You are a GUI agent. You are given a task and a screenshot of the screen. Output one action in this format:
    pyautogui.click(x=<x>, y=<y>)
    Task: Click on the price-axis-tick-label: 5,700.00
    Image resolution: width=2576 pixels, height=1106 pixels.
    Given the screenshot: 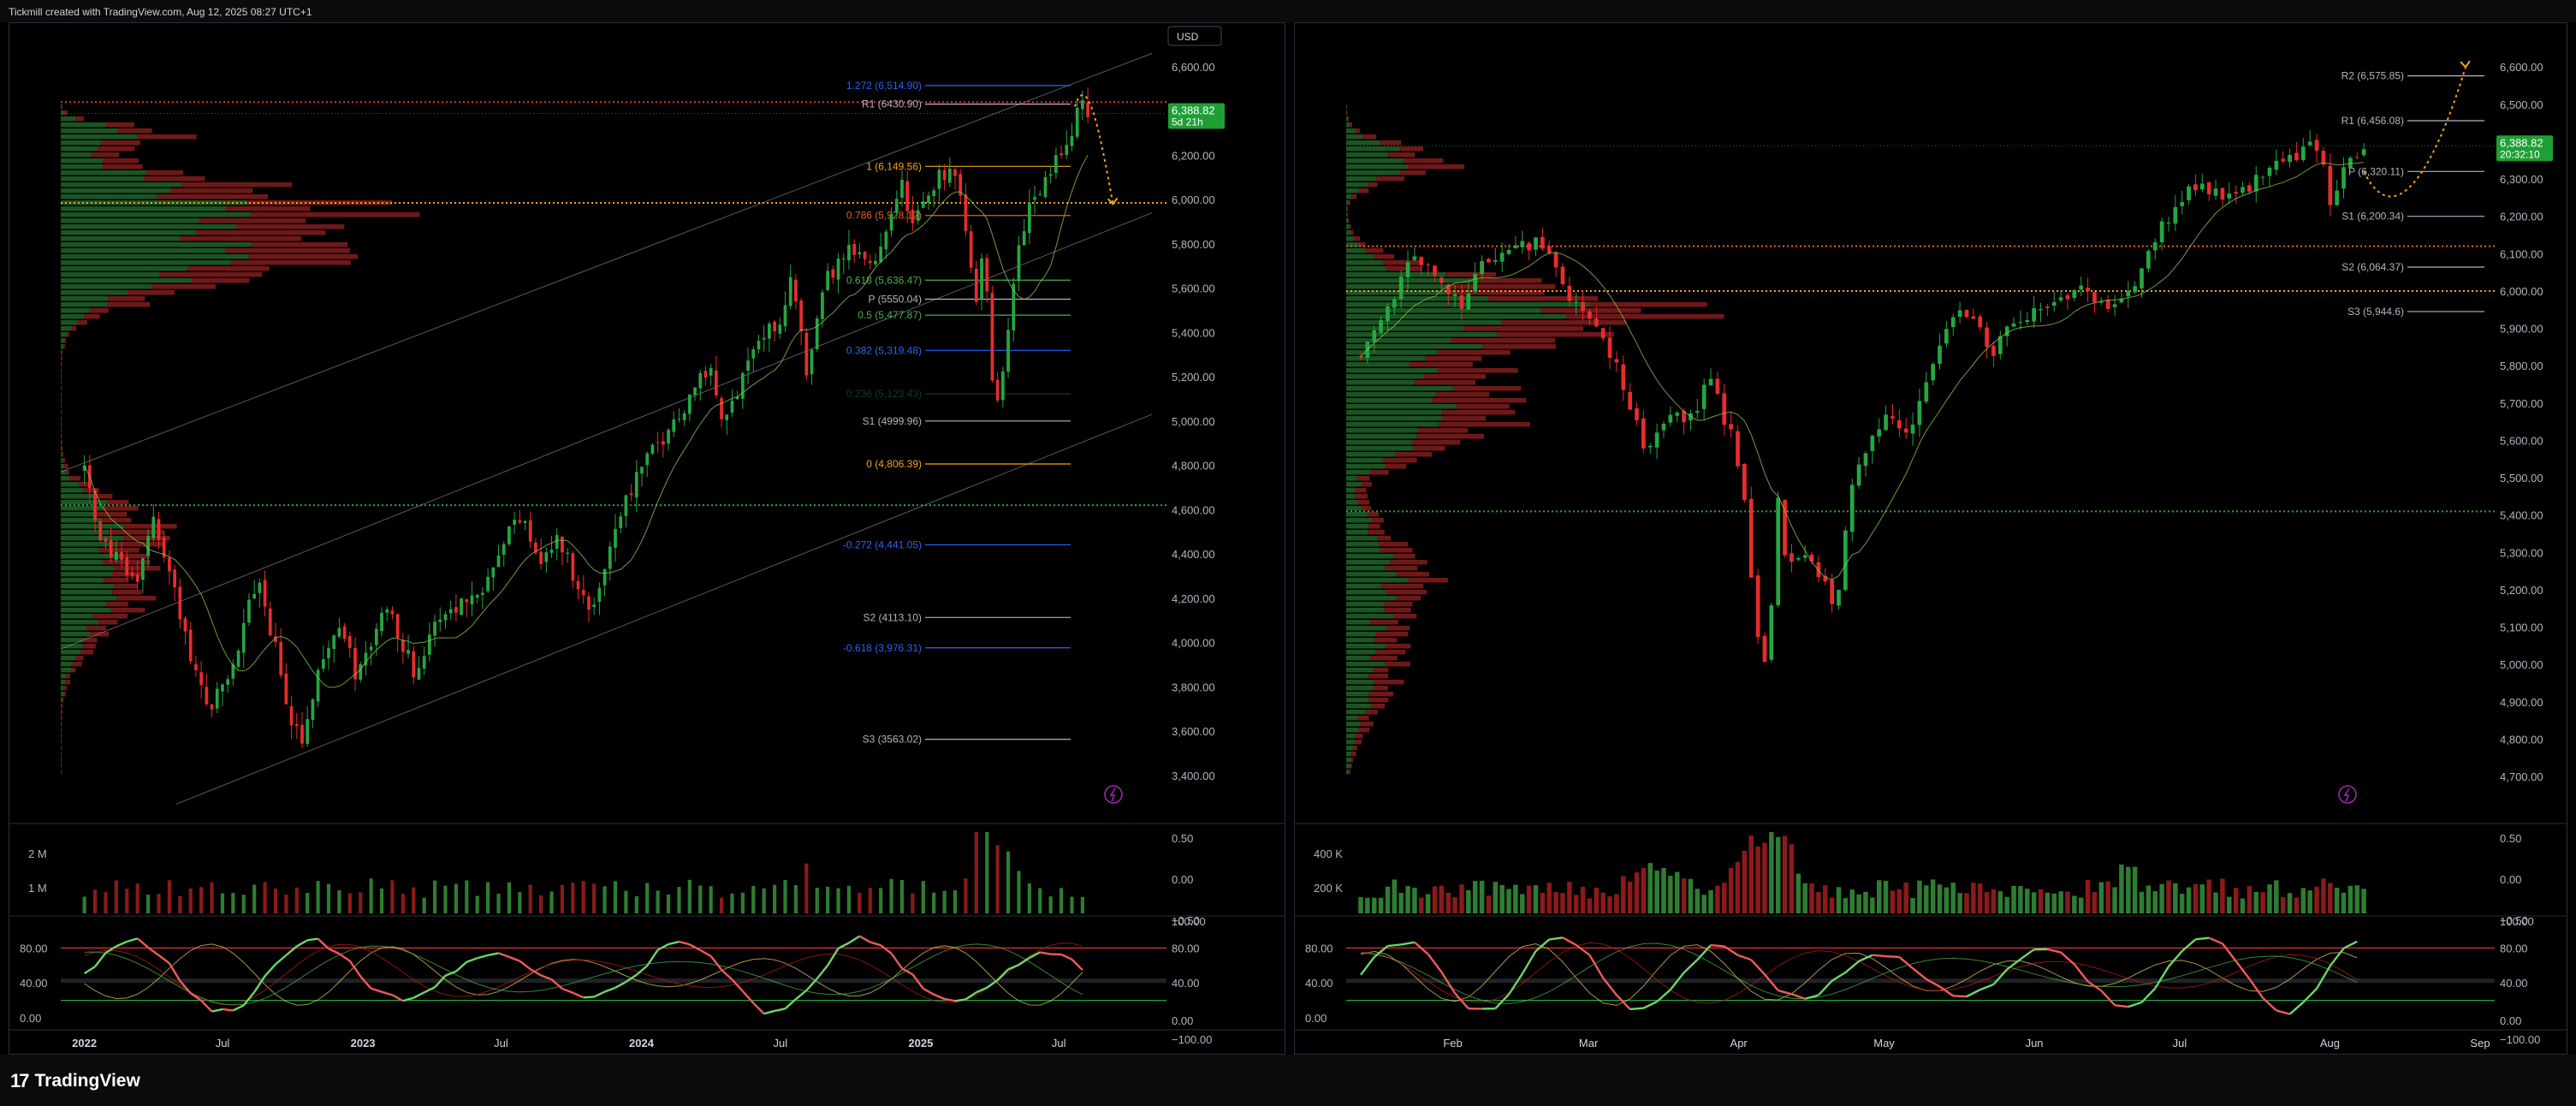 What is the action you would take?
    pyautogui.click(x=2521, y=403)
    